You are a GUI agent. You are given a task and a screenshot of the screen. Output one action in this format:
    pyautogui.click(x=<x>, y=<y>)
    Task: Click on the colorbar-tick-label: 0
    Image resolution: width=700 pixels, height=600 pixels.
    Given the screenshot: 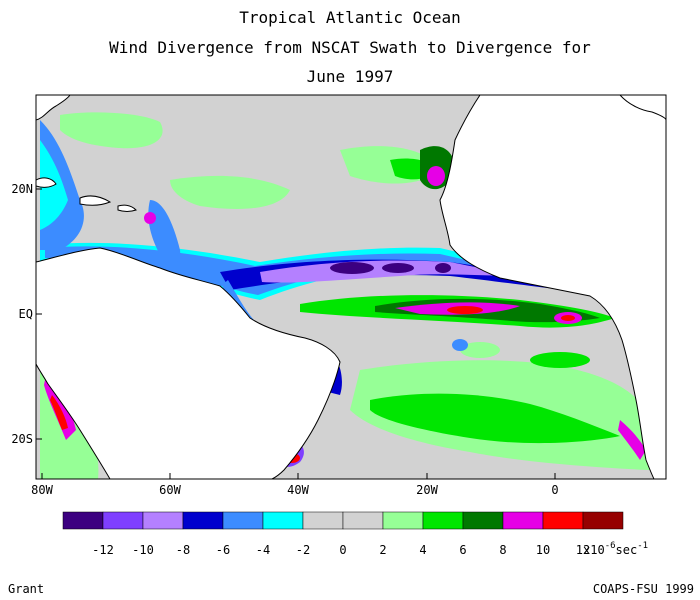 What is the action you would take?
    pyautogui.click(x=342, y=550)
    